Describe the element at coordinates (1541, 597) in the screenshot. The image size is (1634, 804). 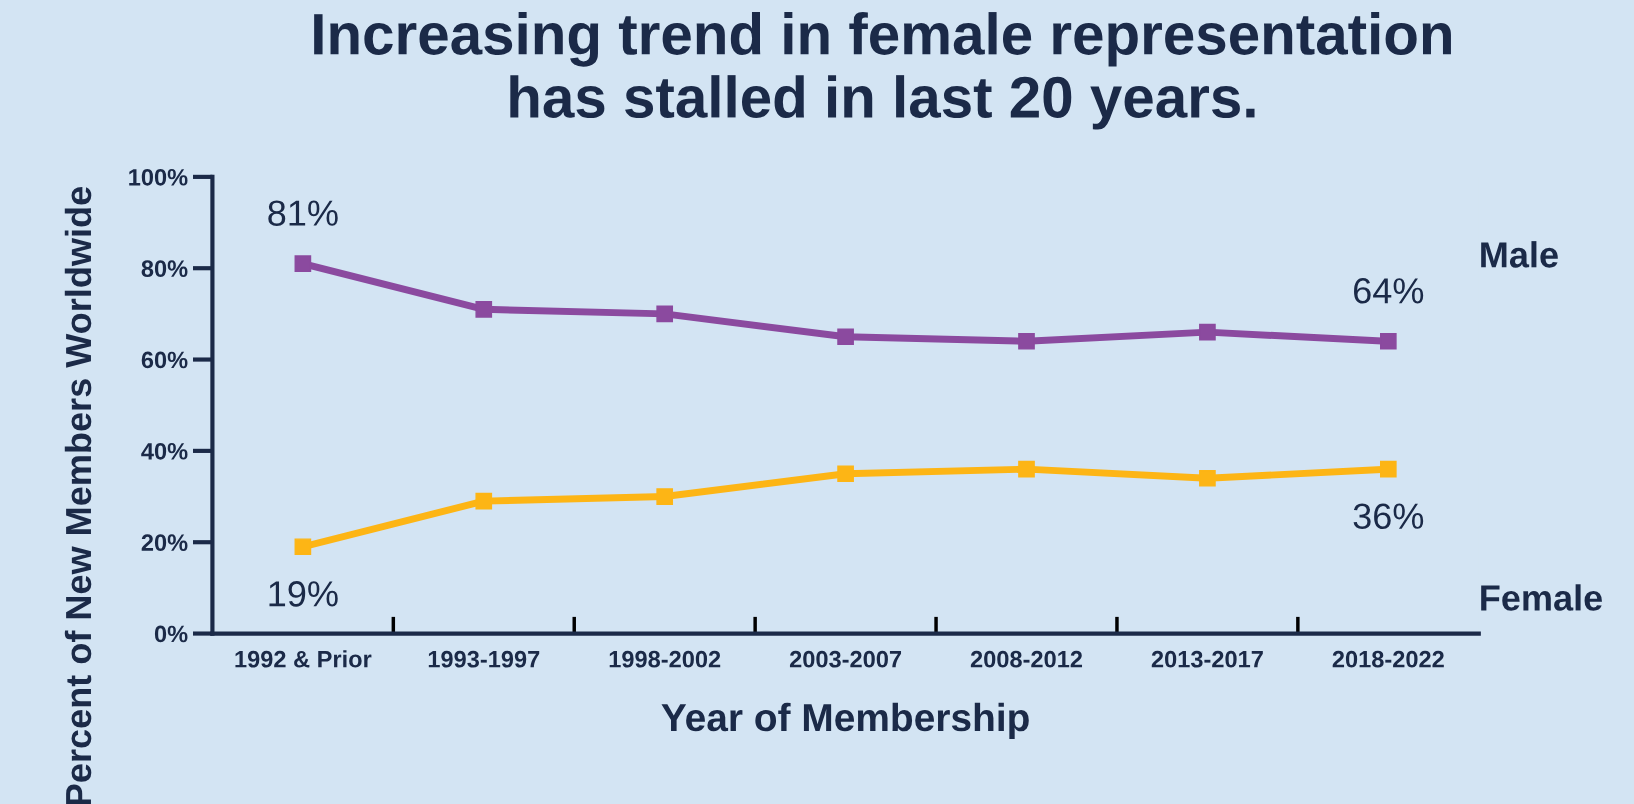
I see `text: Female` at that location.